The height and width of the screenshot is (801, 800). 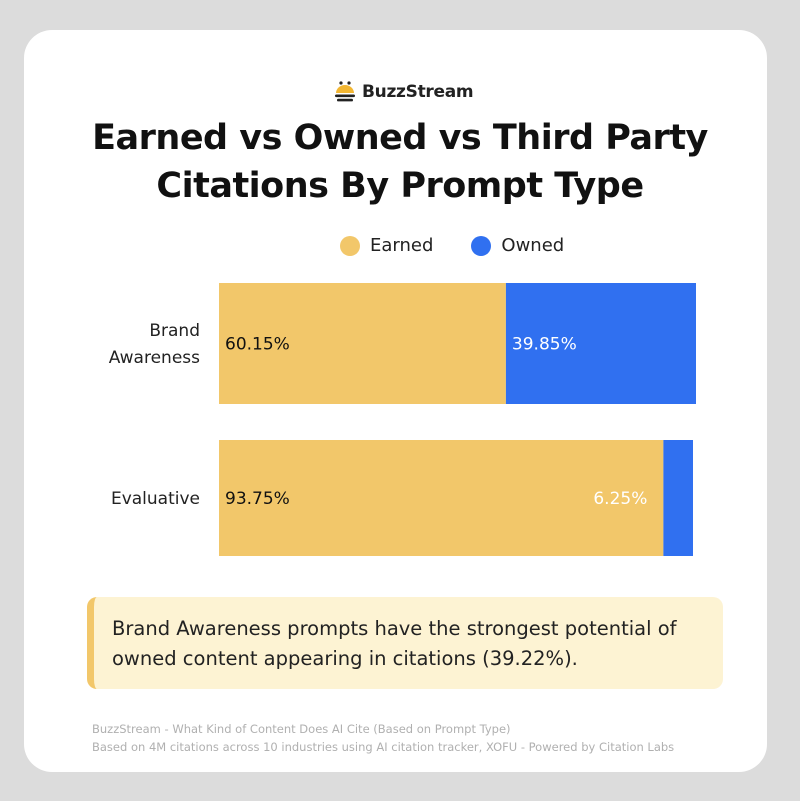 I want to click on category-label: Awareness, so click(x=154, y=358).